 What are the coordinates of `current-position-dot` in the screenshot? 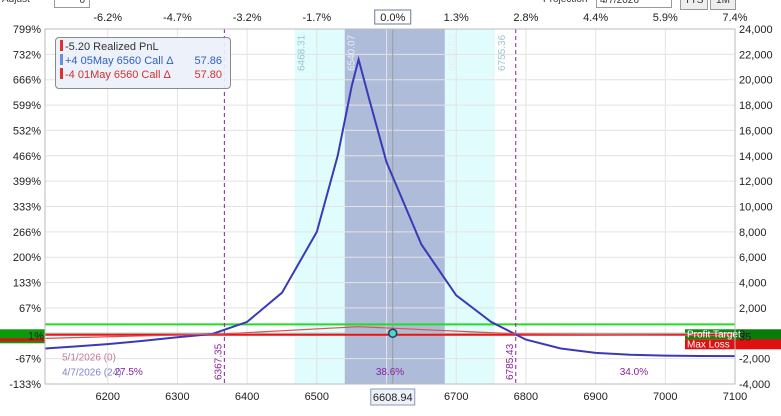 It's located at (392, 333).